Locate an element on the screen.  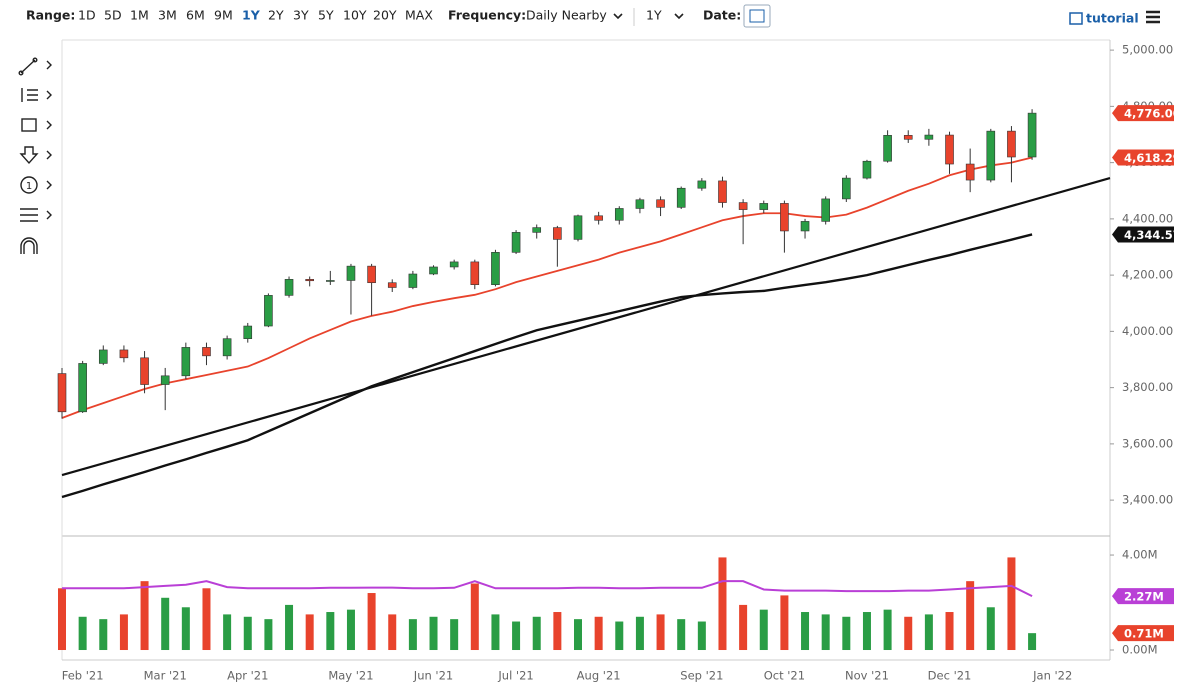
frequency-select: Daily Nearby is located at coordinates (566, 15).